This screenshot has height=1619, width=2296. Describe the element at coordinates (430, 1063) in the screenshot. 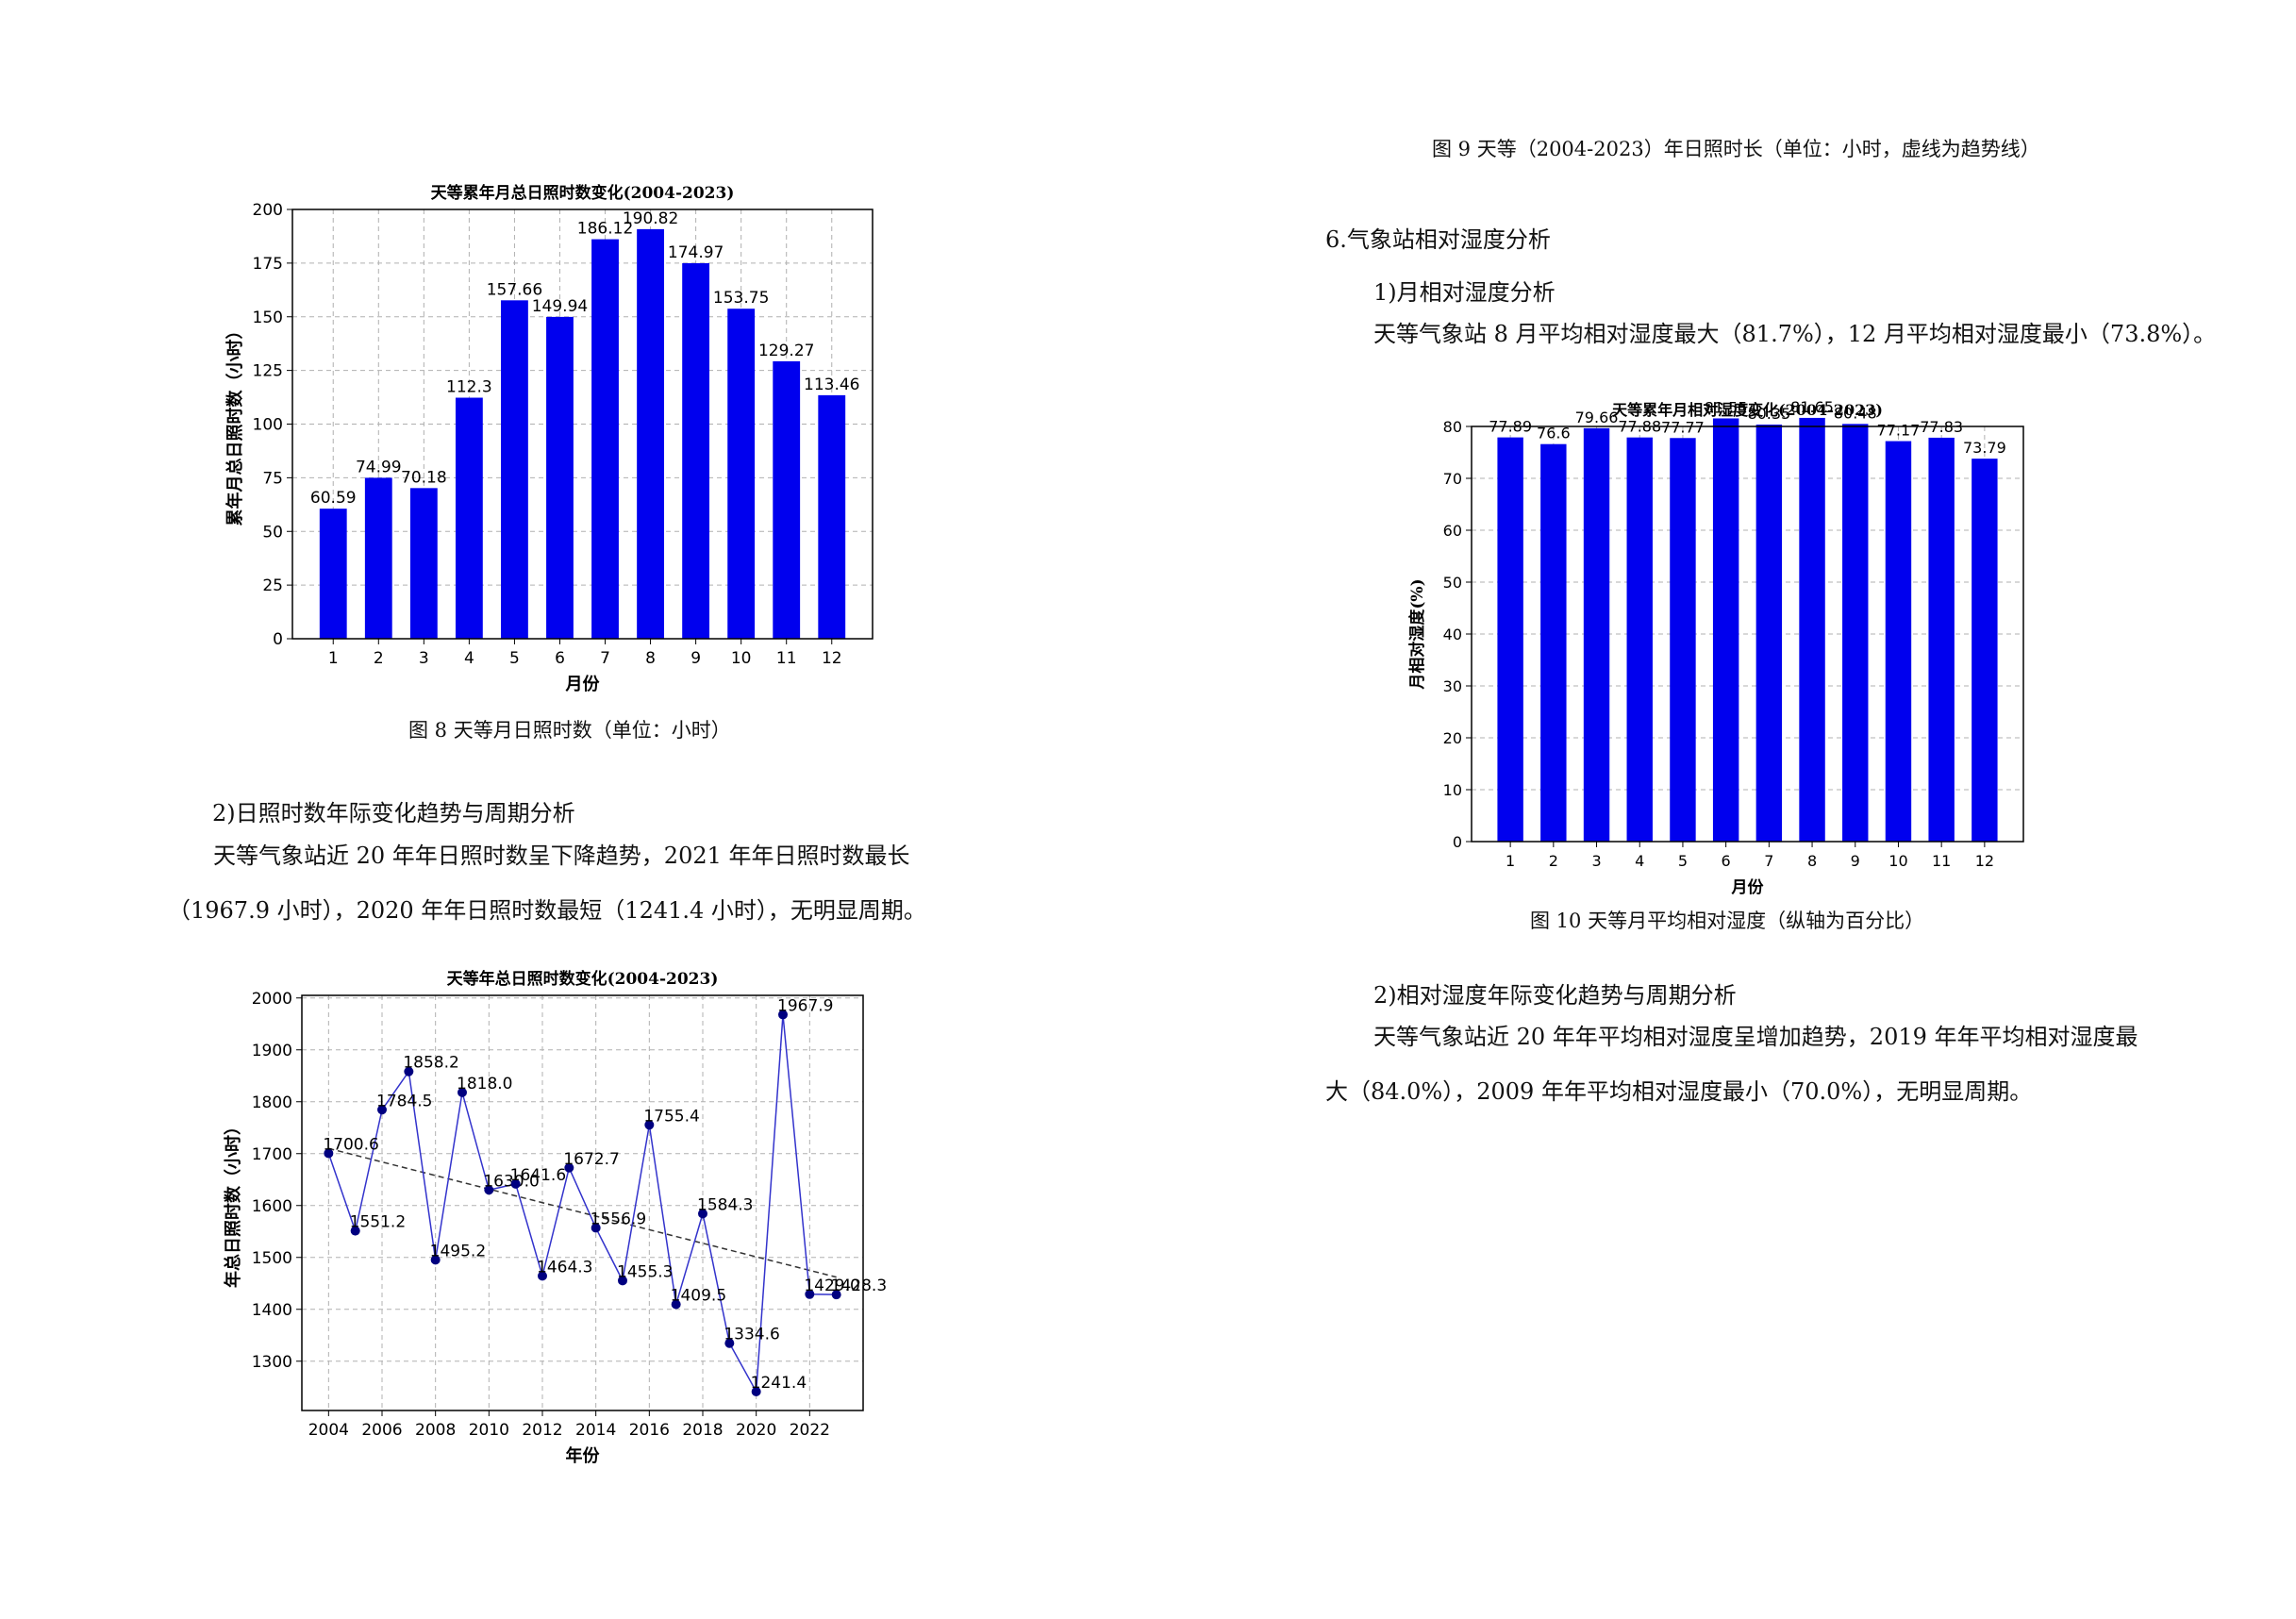

I see `point-value-label: 1858.2` at that location.